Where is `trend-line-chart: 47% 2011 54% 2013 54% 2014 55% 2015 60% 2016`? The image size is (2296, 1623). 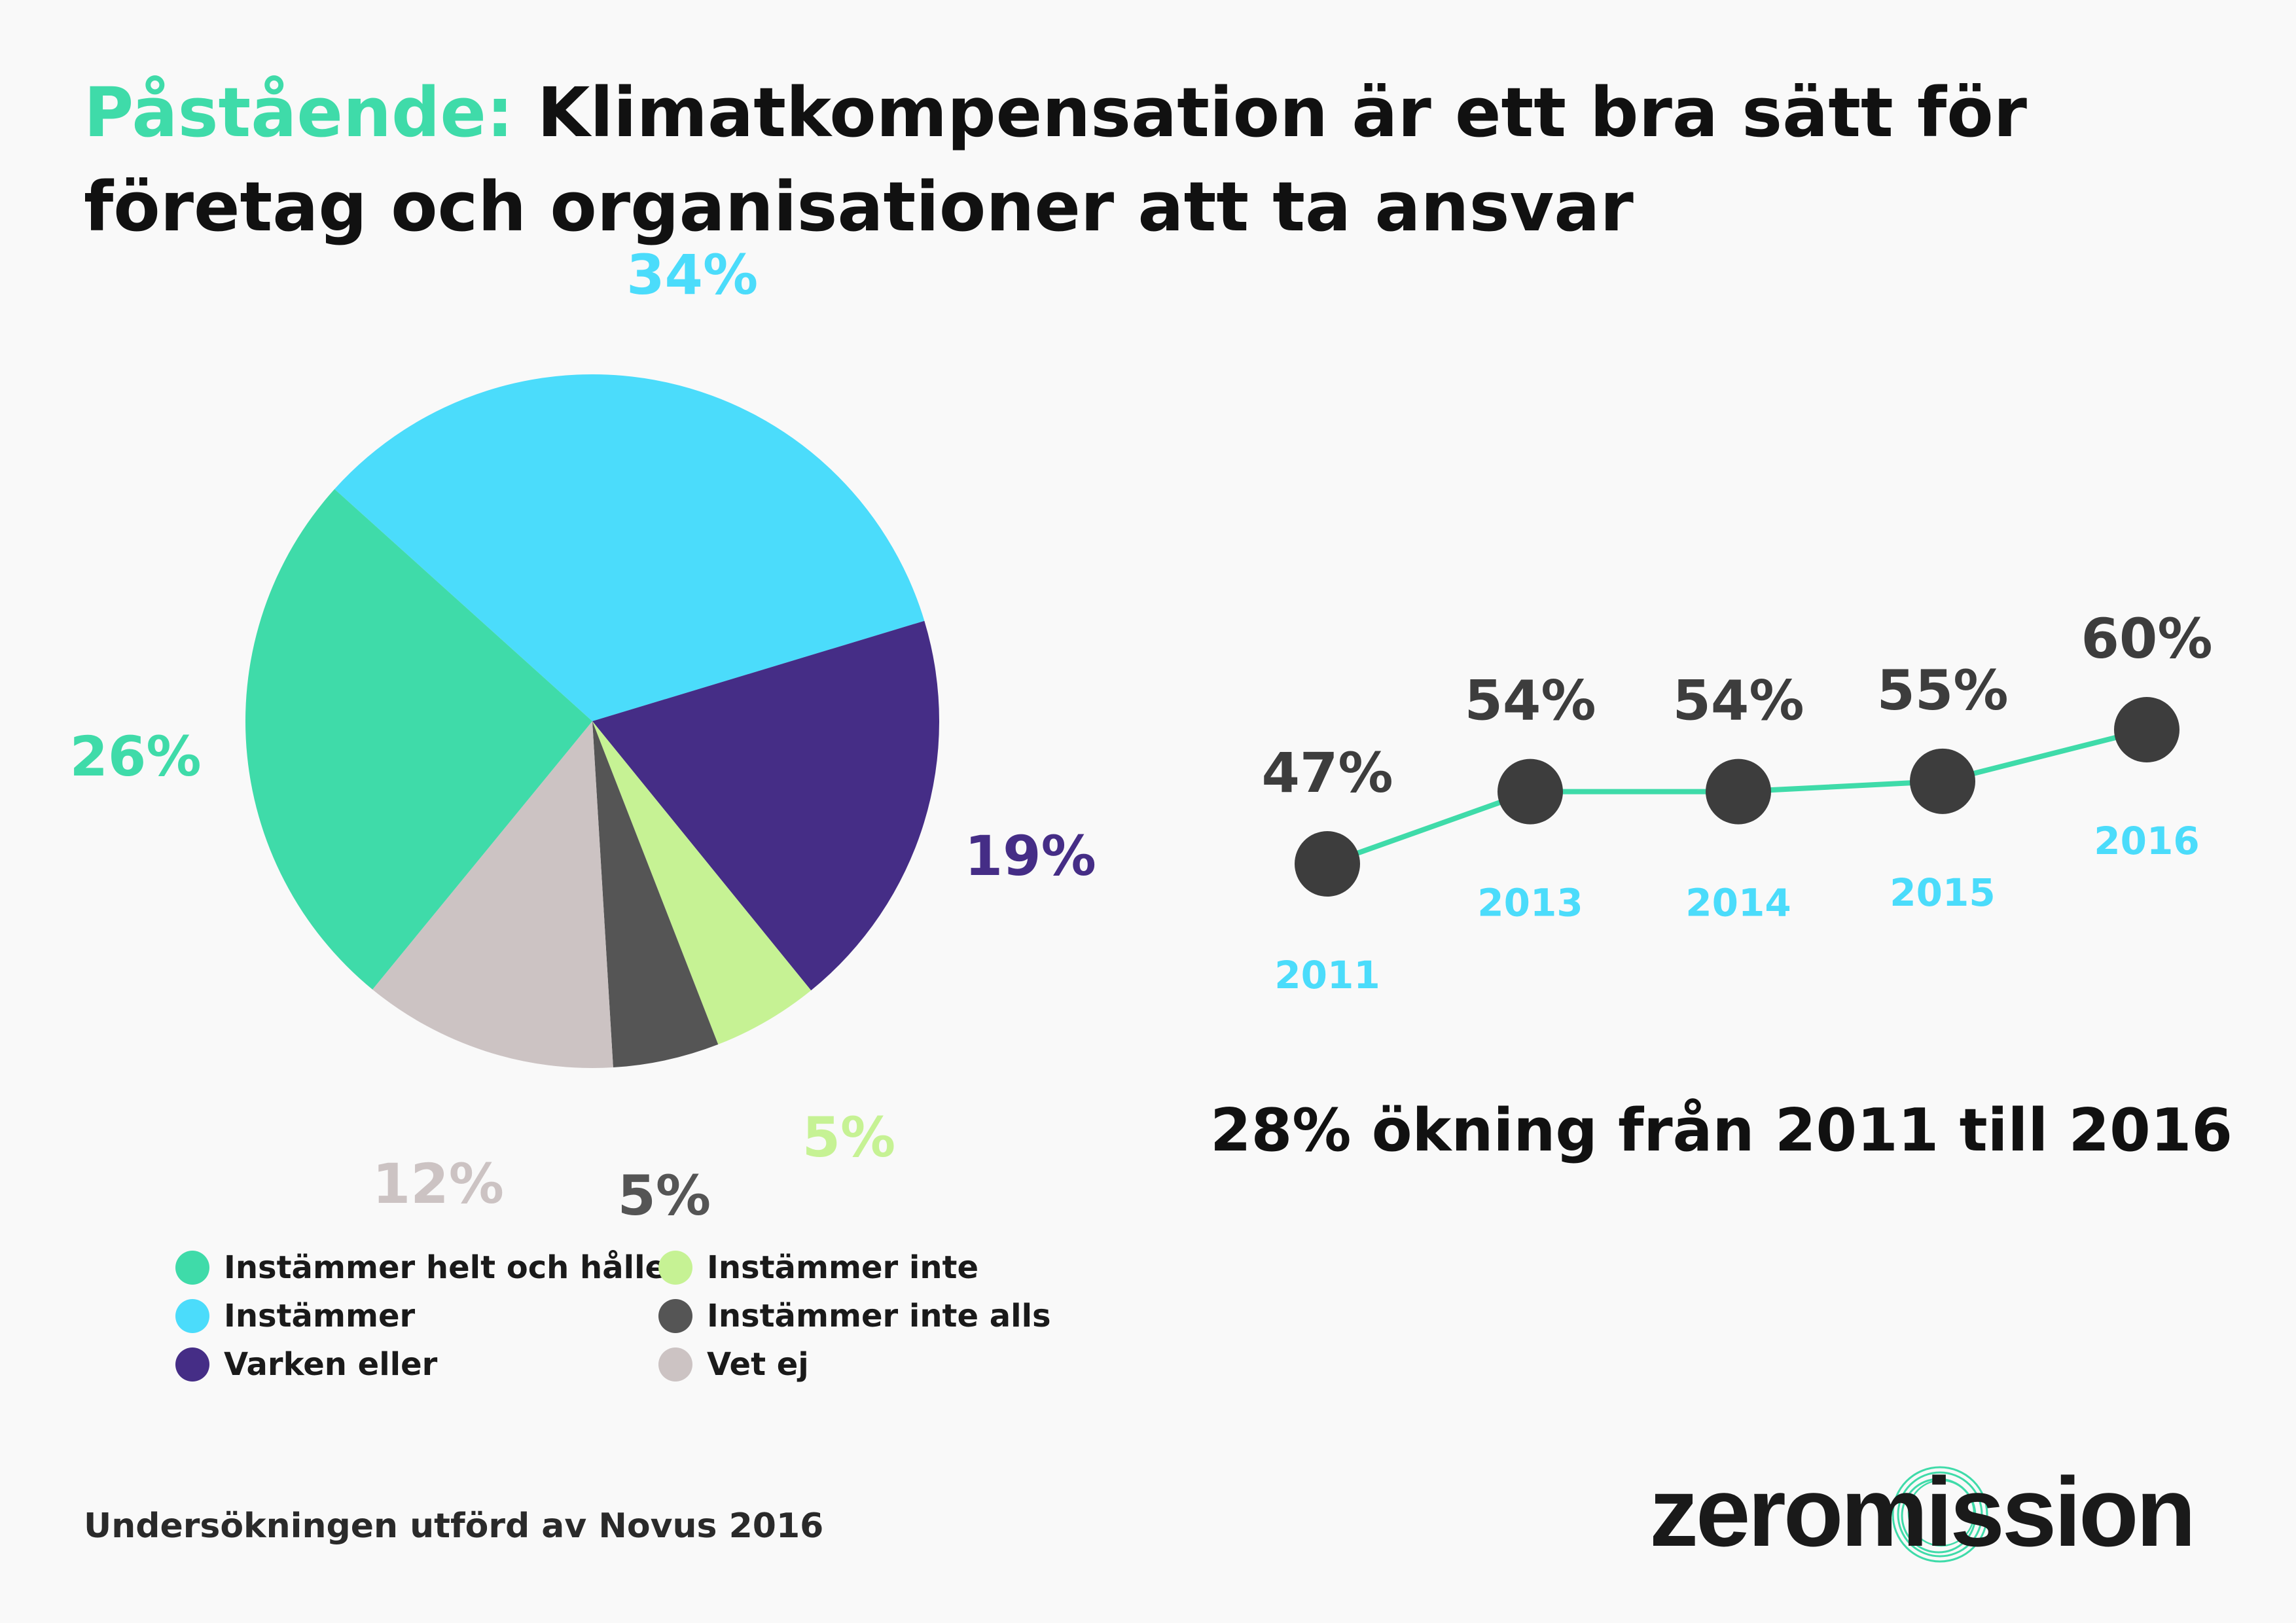 trend-line-chart: 47% 2011 54% 2013 54% 2014 55% 2015 60% 2016 is located at coordinates (1736, 802).